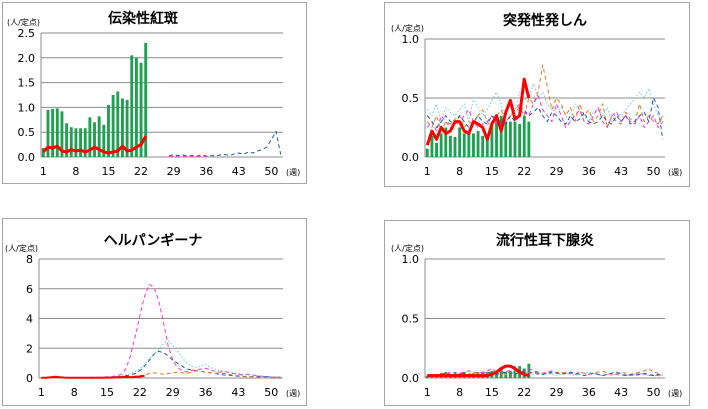 This screenshot has height=409, width=708. What do you see at coordinates (29, 378) in the screenshot?
I see `chart-2-ytick-label: 0` at bounding box center [29, 378].